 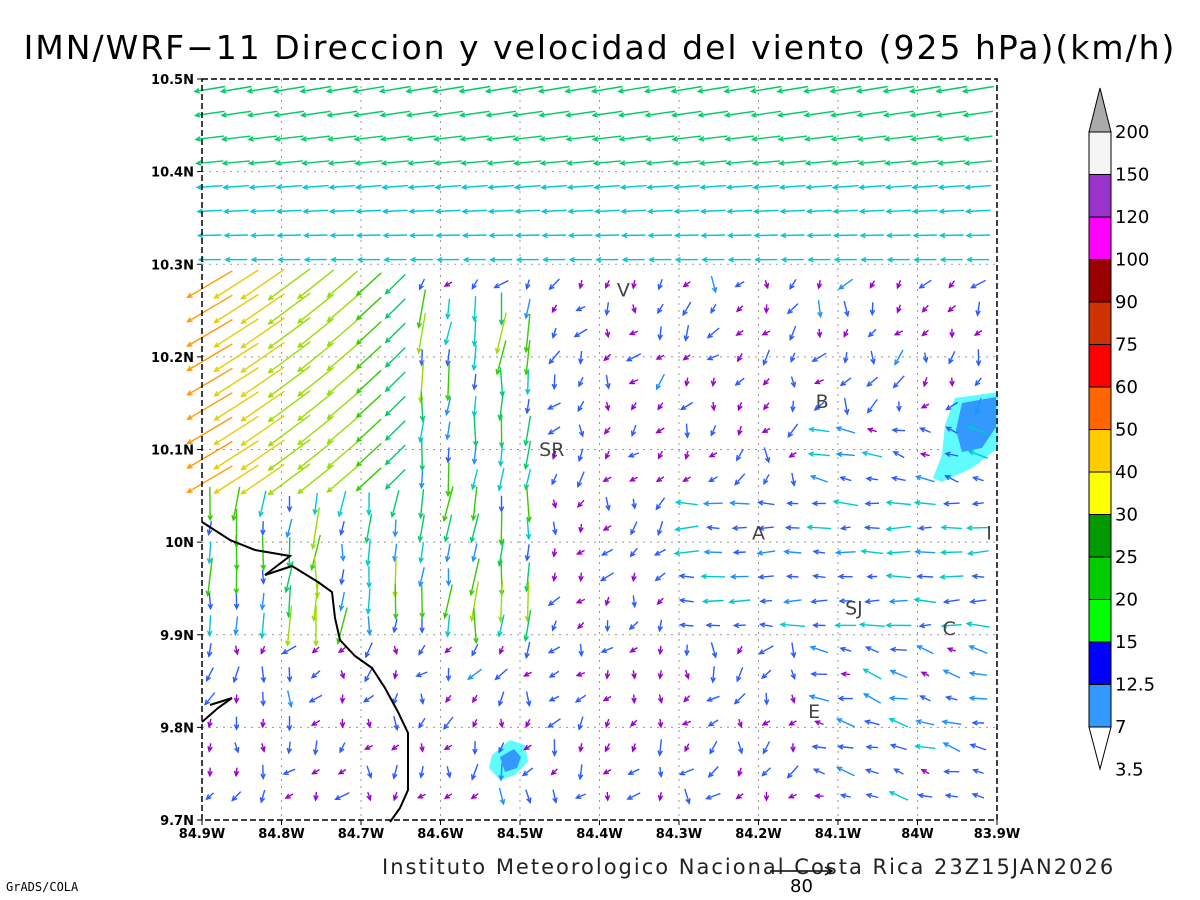 What do you see at coordinates (1132, 260) in the screenshot?
I see `colorbar-label: 100` at bounding box center [1132, 260].